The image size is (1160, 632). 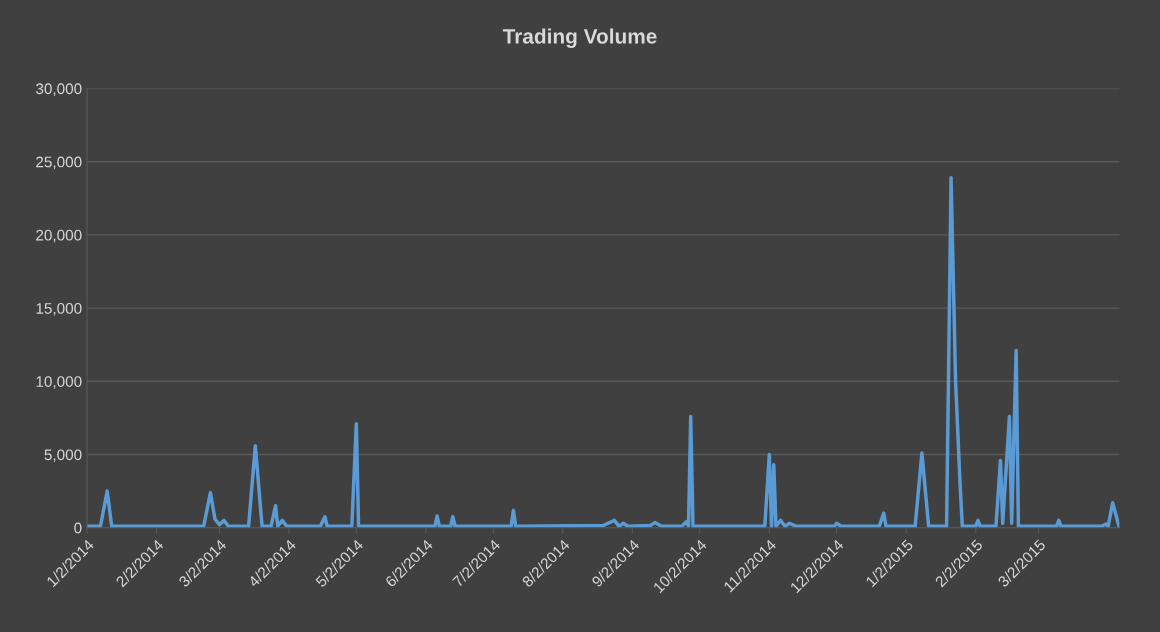 I want to click on y-tick-label: 10,000, so click(x=59, y=382).